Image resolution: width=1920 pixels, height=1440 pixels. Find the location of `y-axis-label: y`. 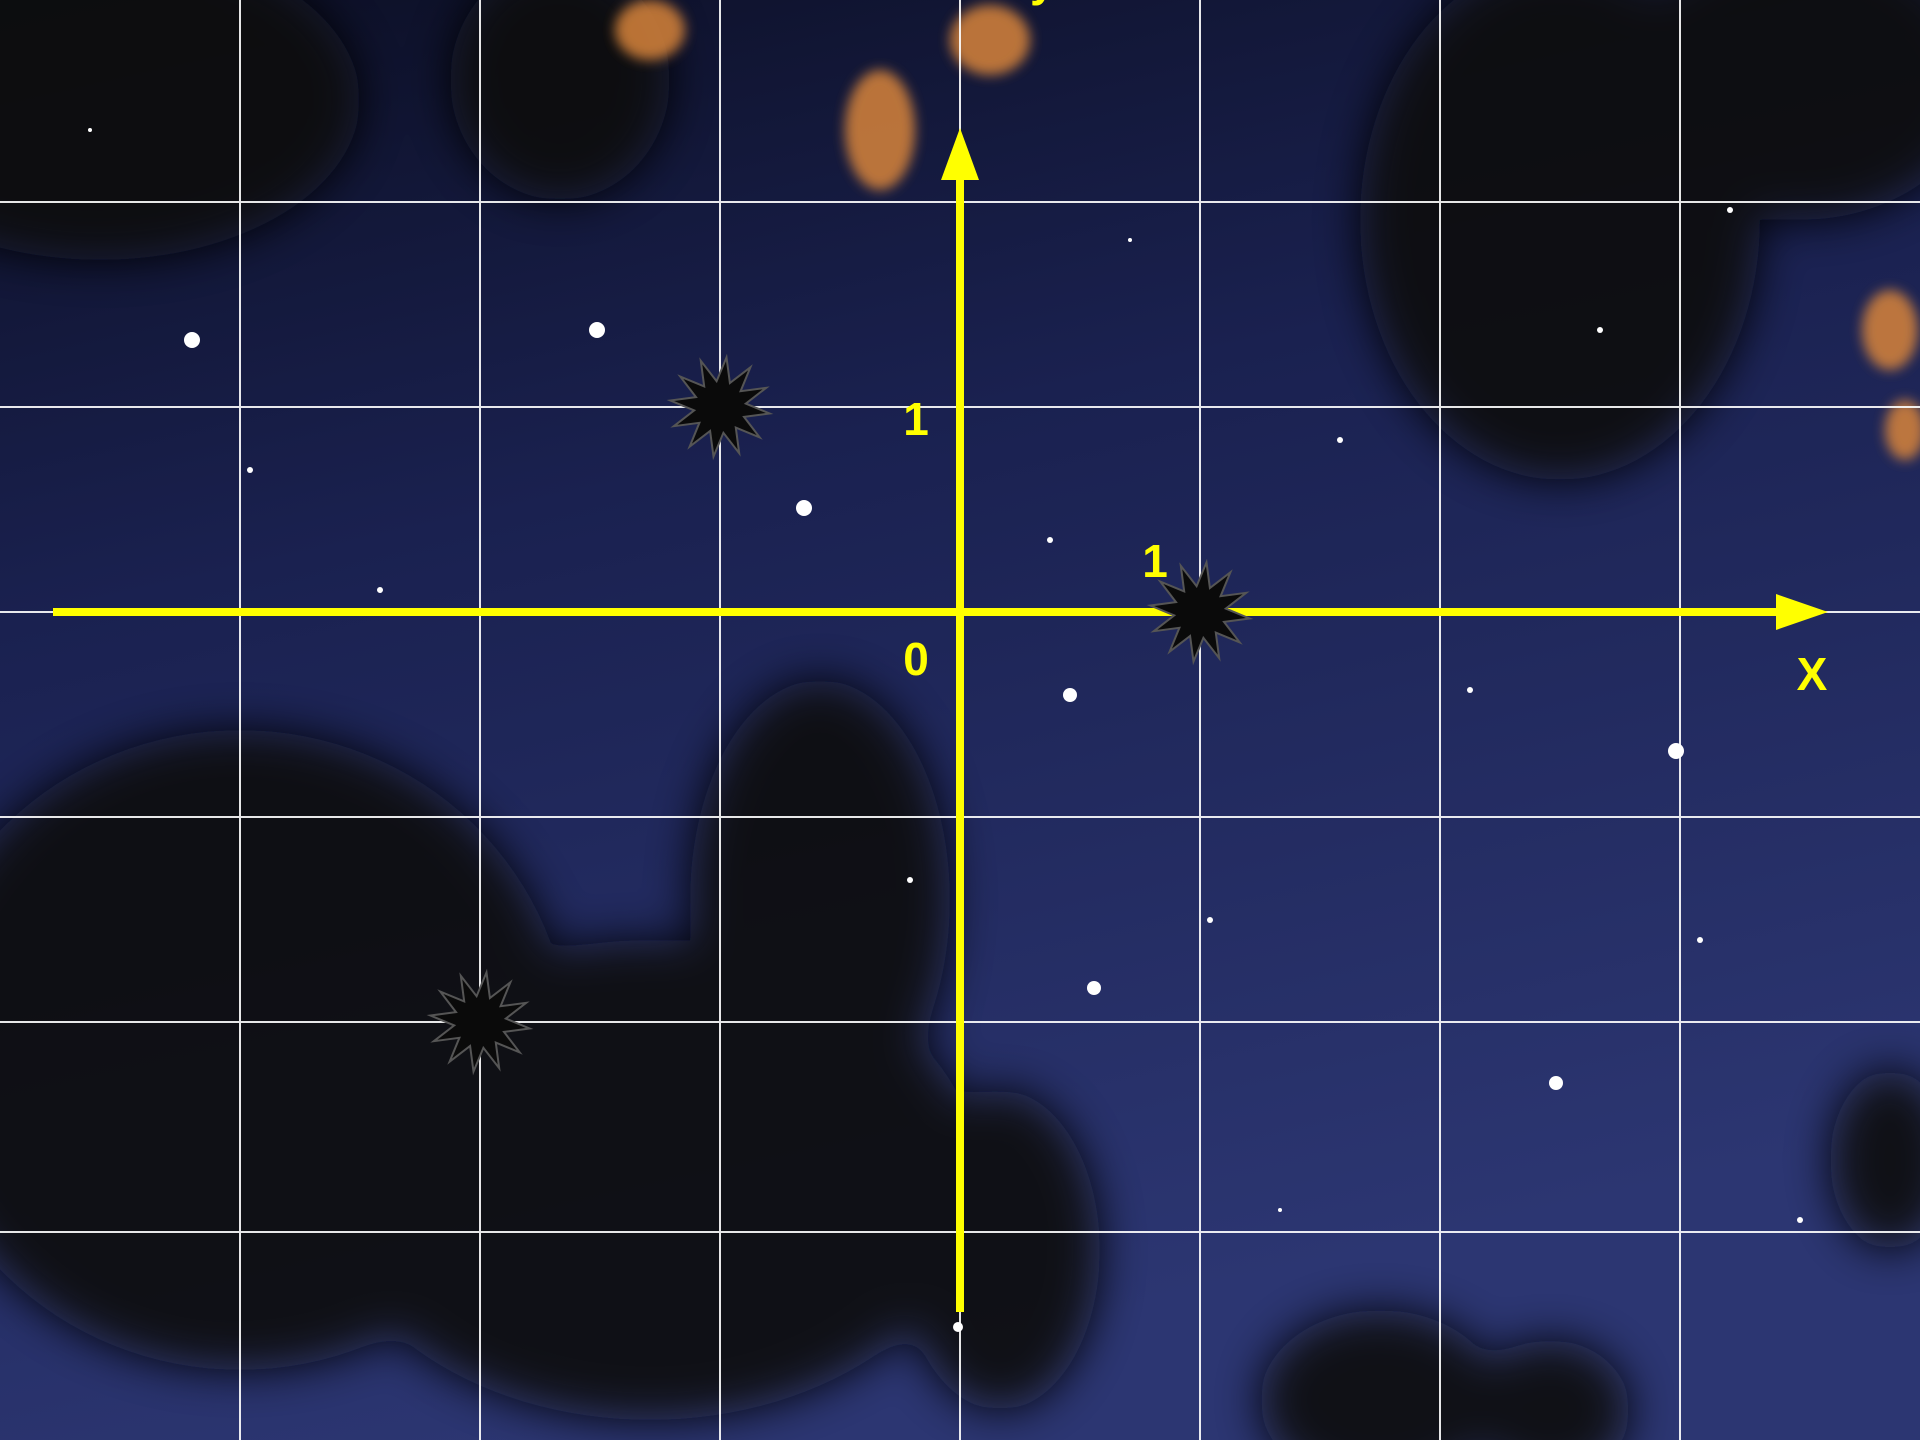

y-axis-label: y is located at coordinates (1043, 3).